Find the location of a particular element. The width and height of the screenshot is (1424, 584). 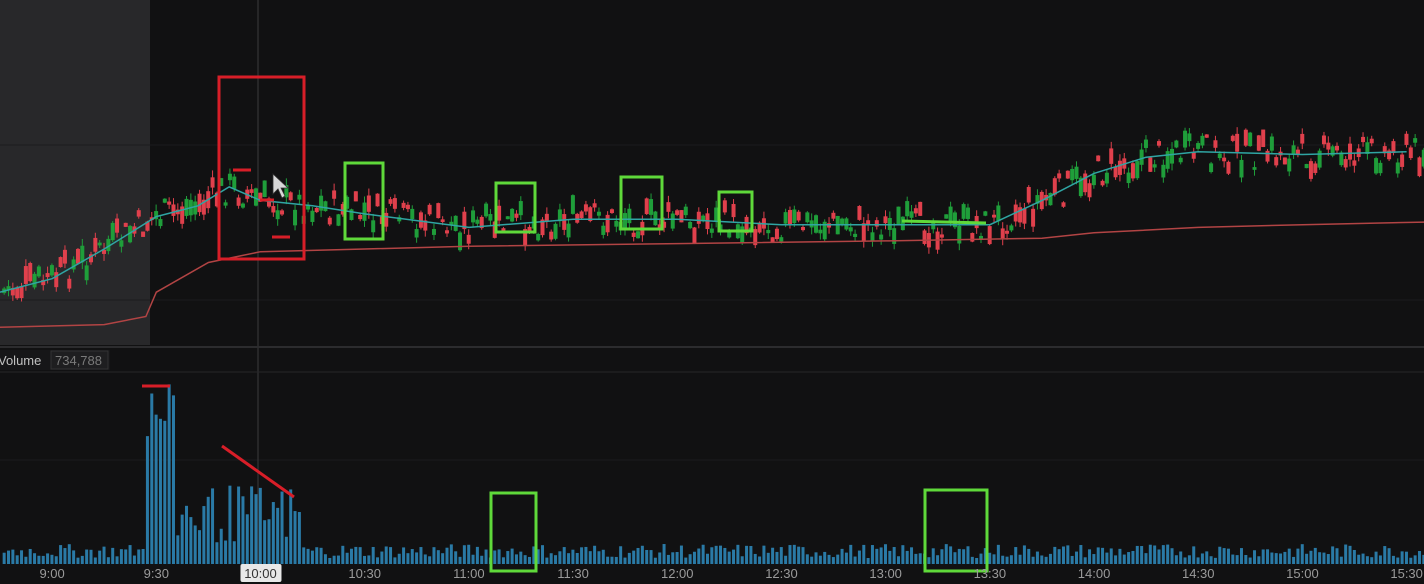

mouse-cursor-icon is located at coordinates (281, 186).